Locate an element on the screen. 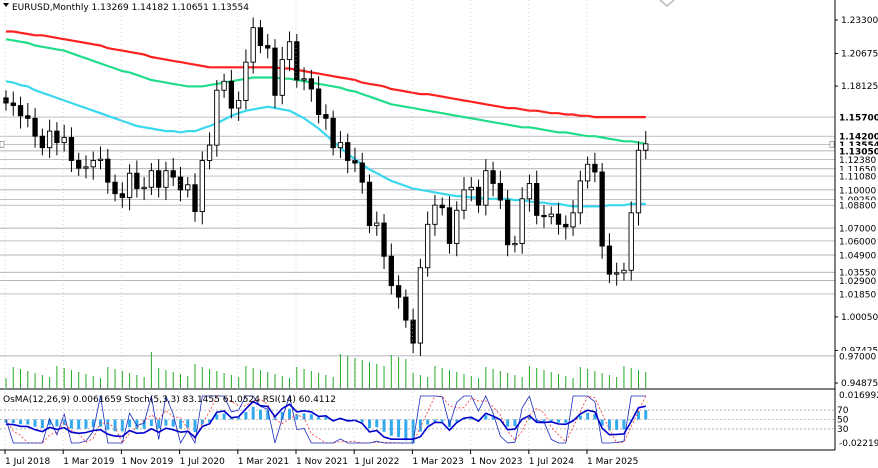  time-tick-label: 1 Nov 2019 is located at coordinates (147, 462).